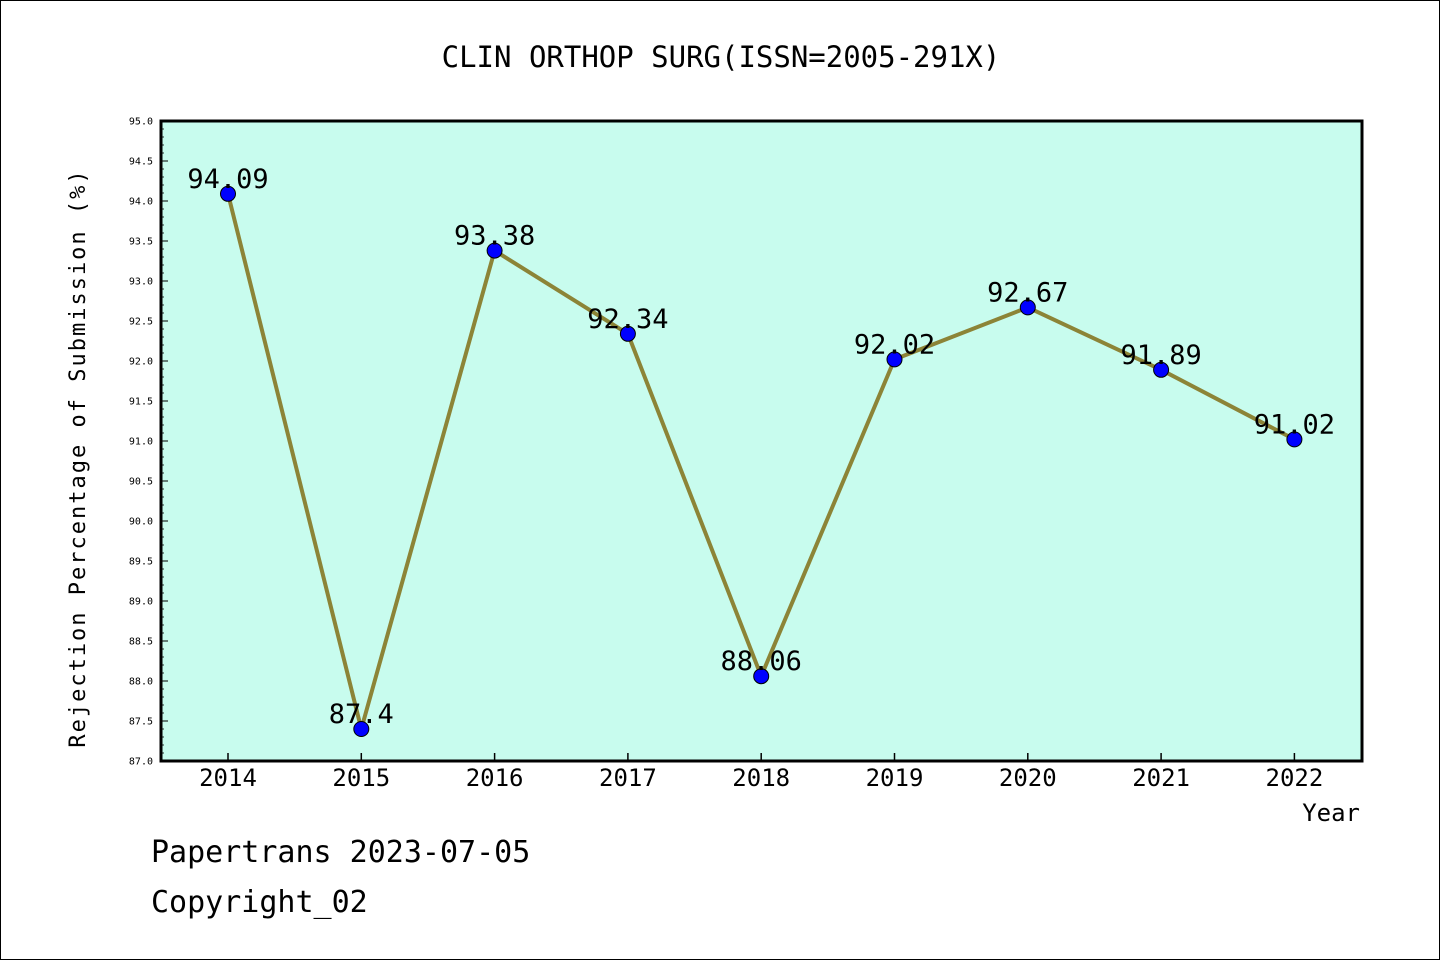 Image resolution: width=1440 pixels, height=960 pixels. Describe the element at coordinates (761, 778) in the screenshot. I see `x-tick-label: 2018` at that location.